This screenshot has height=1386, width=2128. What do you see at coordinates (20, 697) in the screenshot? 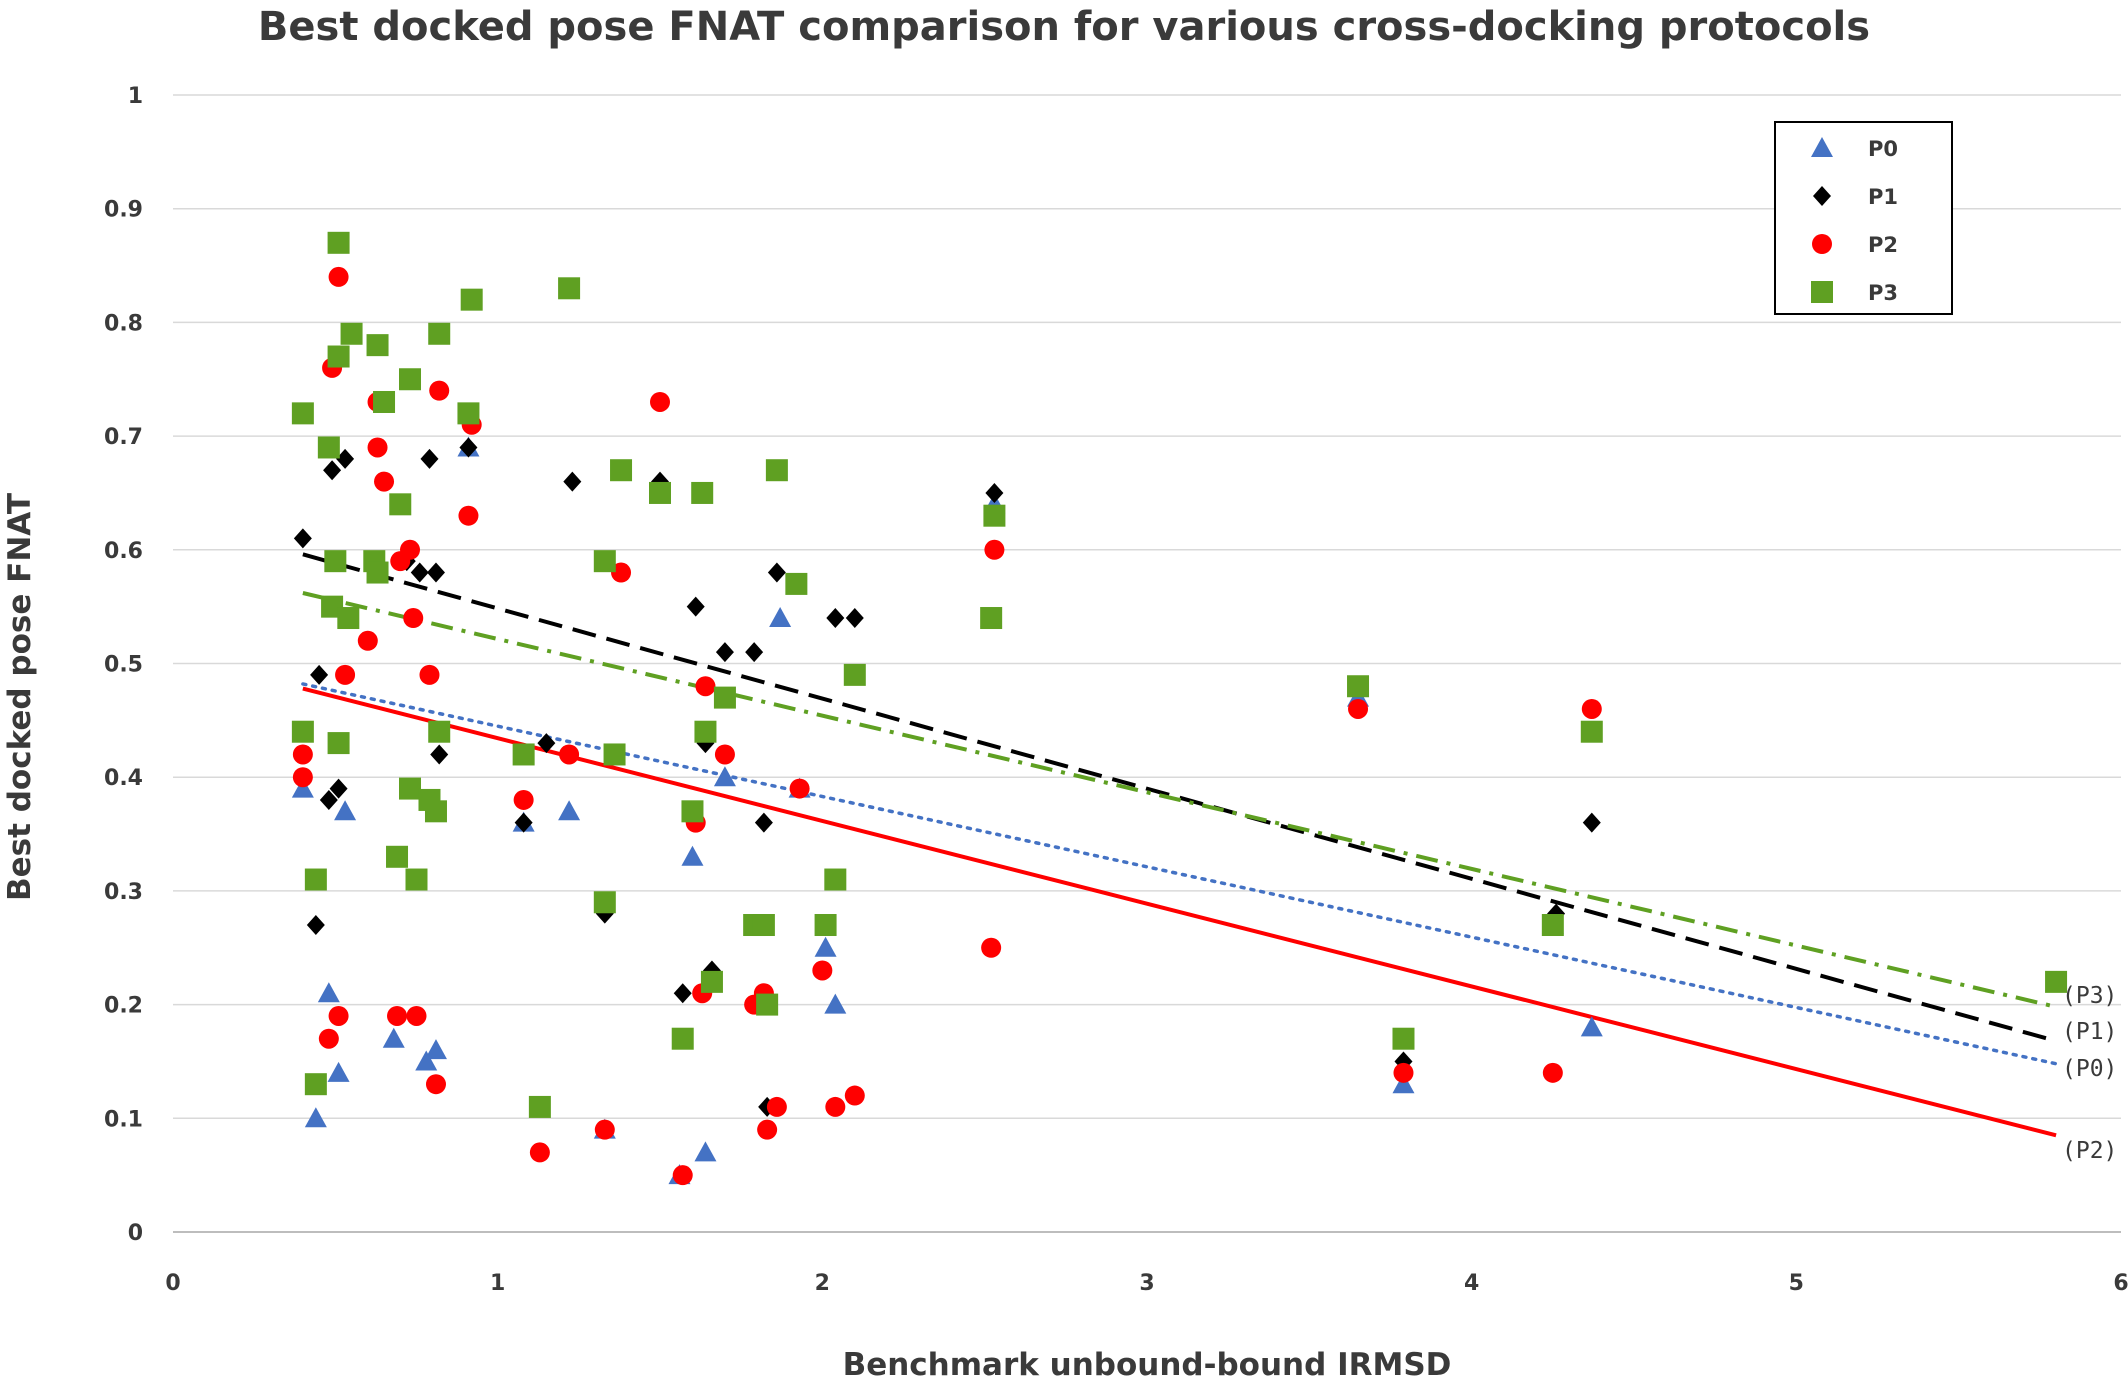
I see `y-axis-label: Best docked pose FNAT` at bounding box center [20, 697].